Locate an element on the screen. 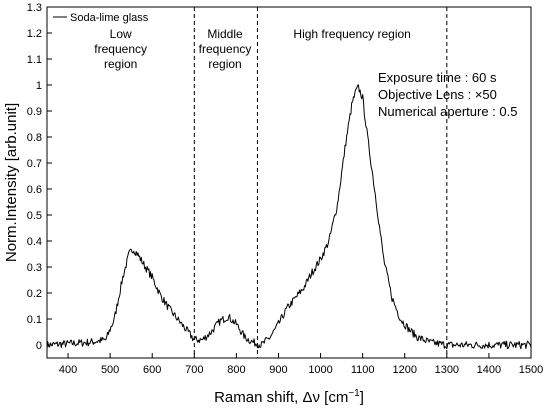 The height and width of the screenshot is (417, 550). legend: Soda-lime glass is located at coordinates (101, 18).